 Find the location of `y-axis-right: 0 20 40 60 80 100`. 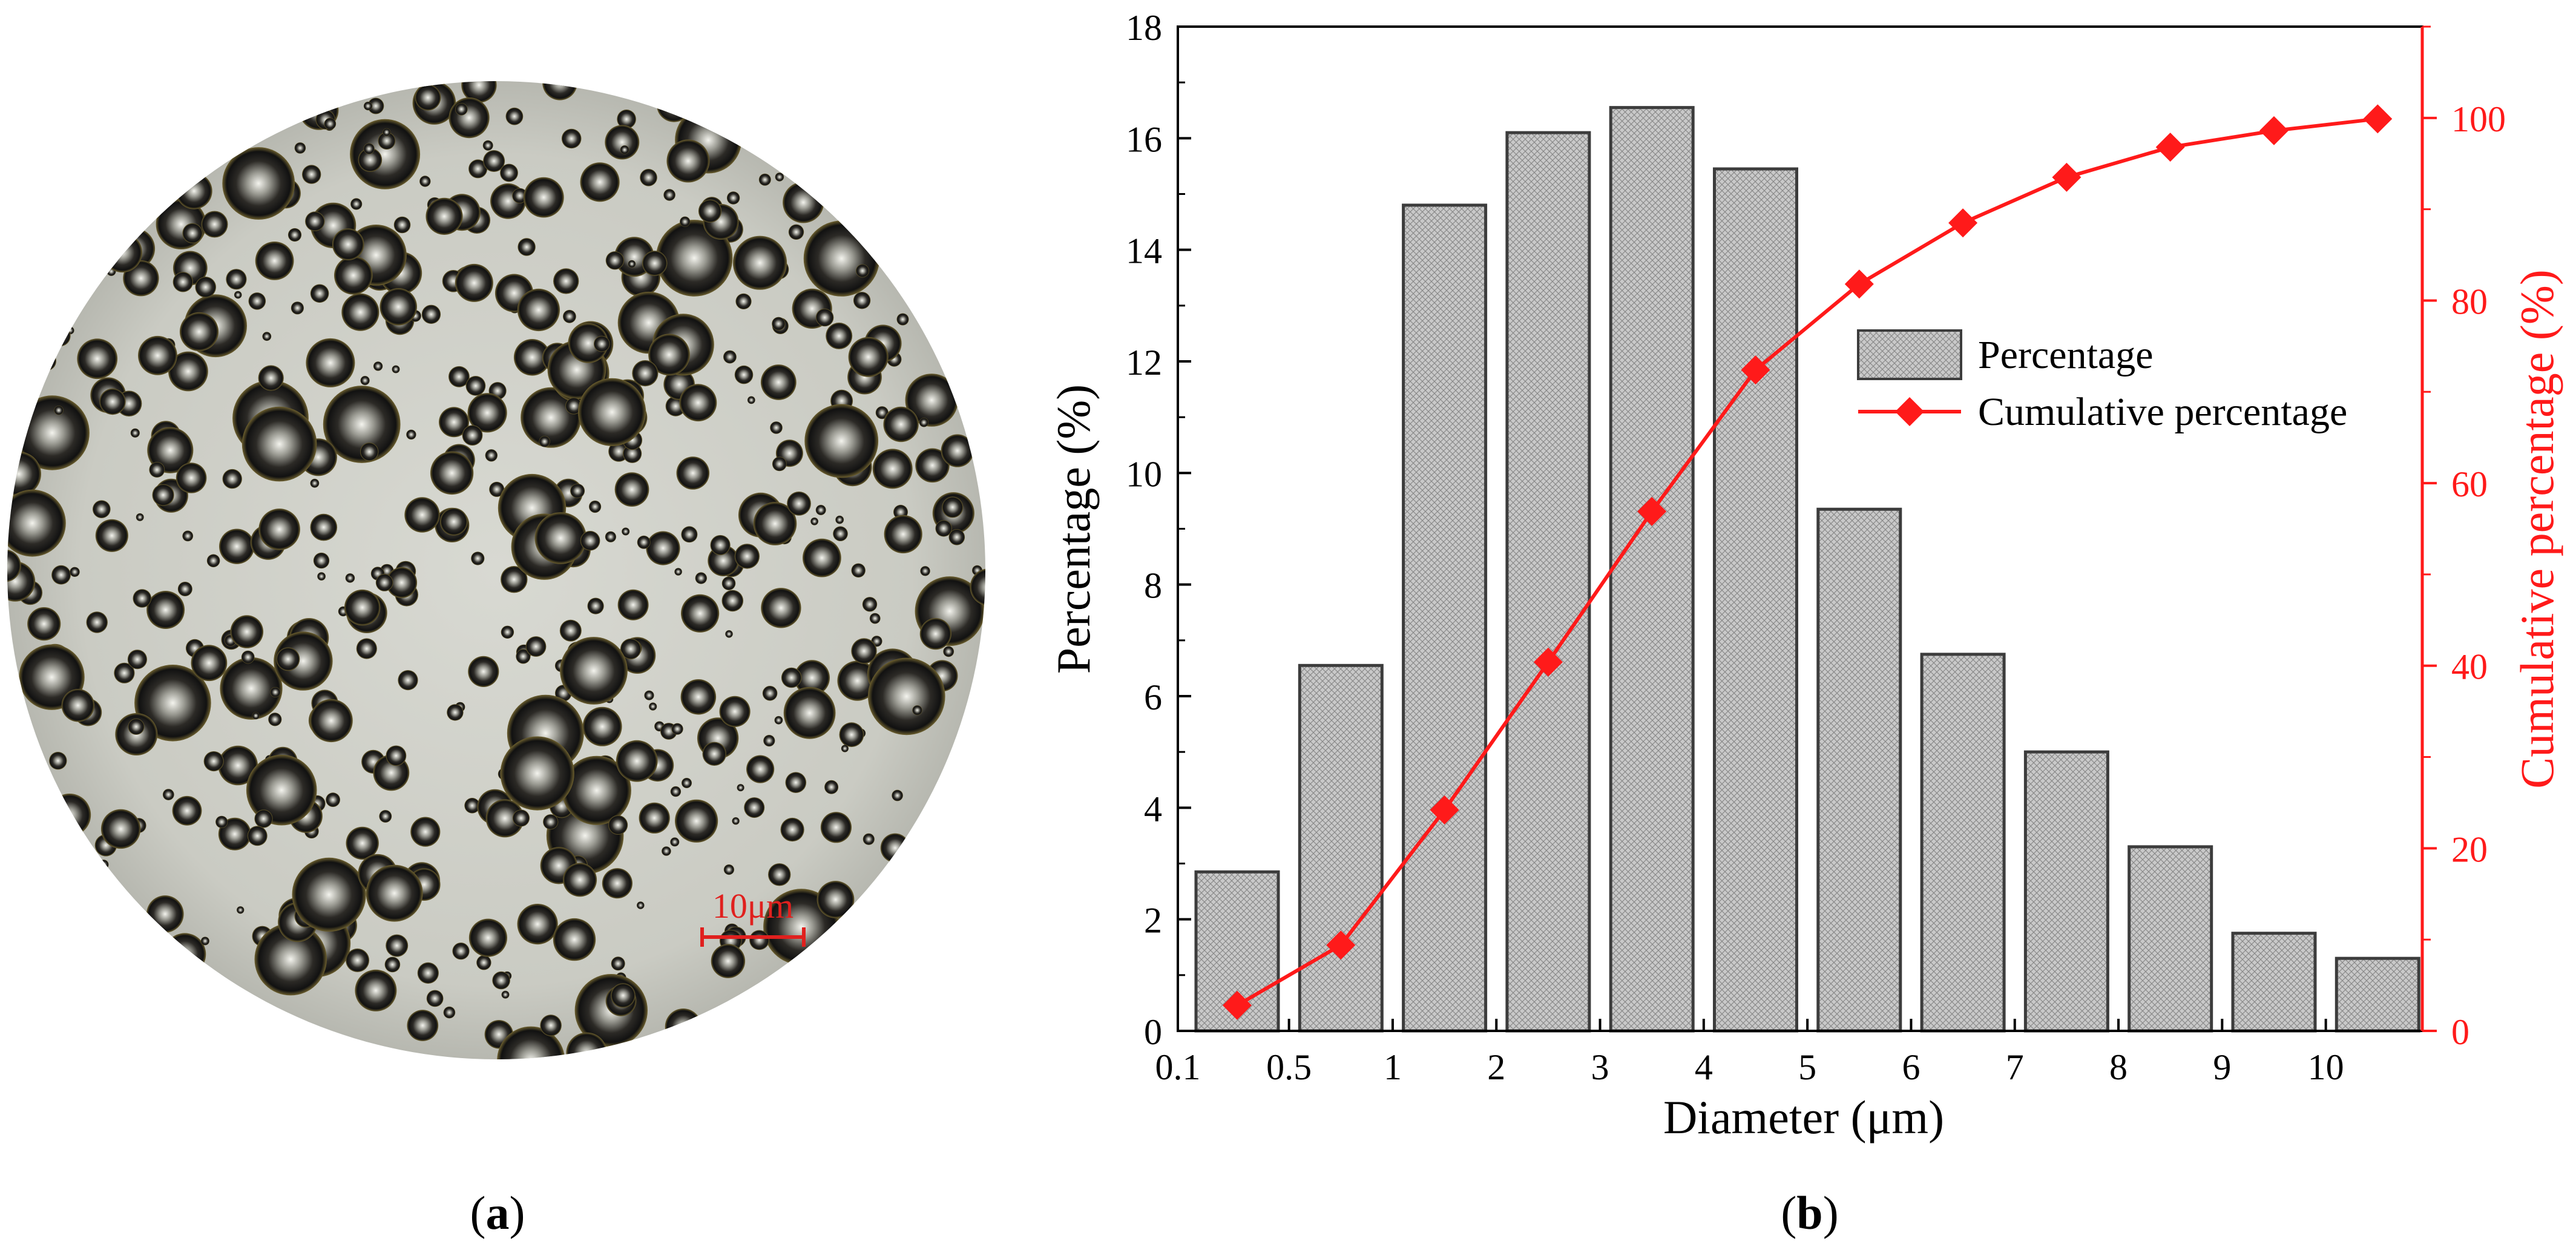

y-axis-right: 0 20 40 60 80 100 is located at coordinates (2463, 538).